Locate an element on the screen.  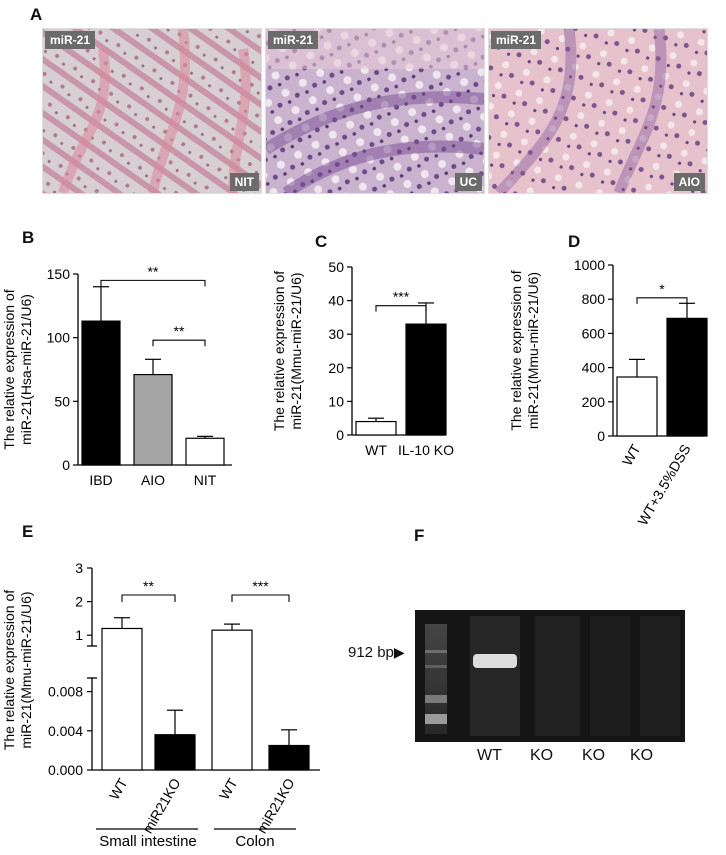
marker-size-text: 912 bp is located at coordinates (371, 652).